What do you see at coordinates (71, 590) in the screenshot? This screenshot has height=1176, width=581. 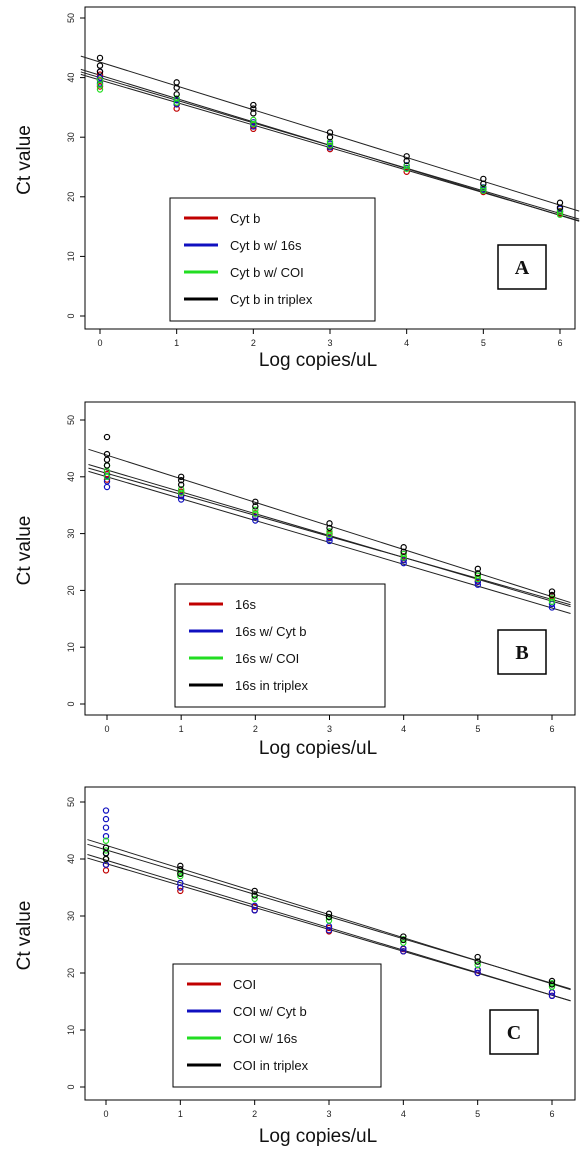 I see `y-tick-label: 20` at bounding box center [71, 590].